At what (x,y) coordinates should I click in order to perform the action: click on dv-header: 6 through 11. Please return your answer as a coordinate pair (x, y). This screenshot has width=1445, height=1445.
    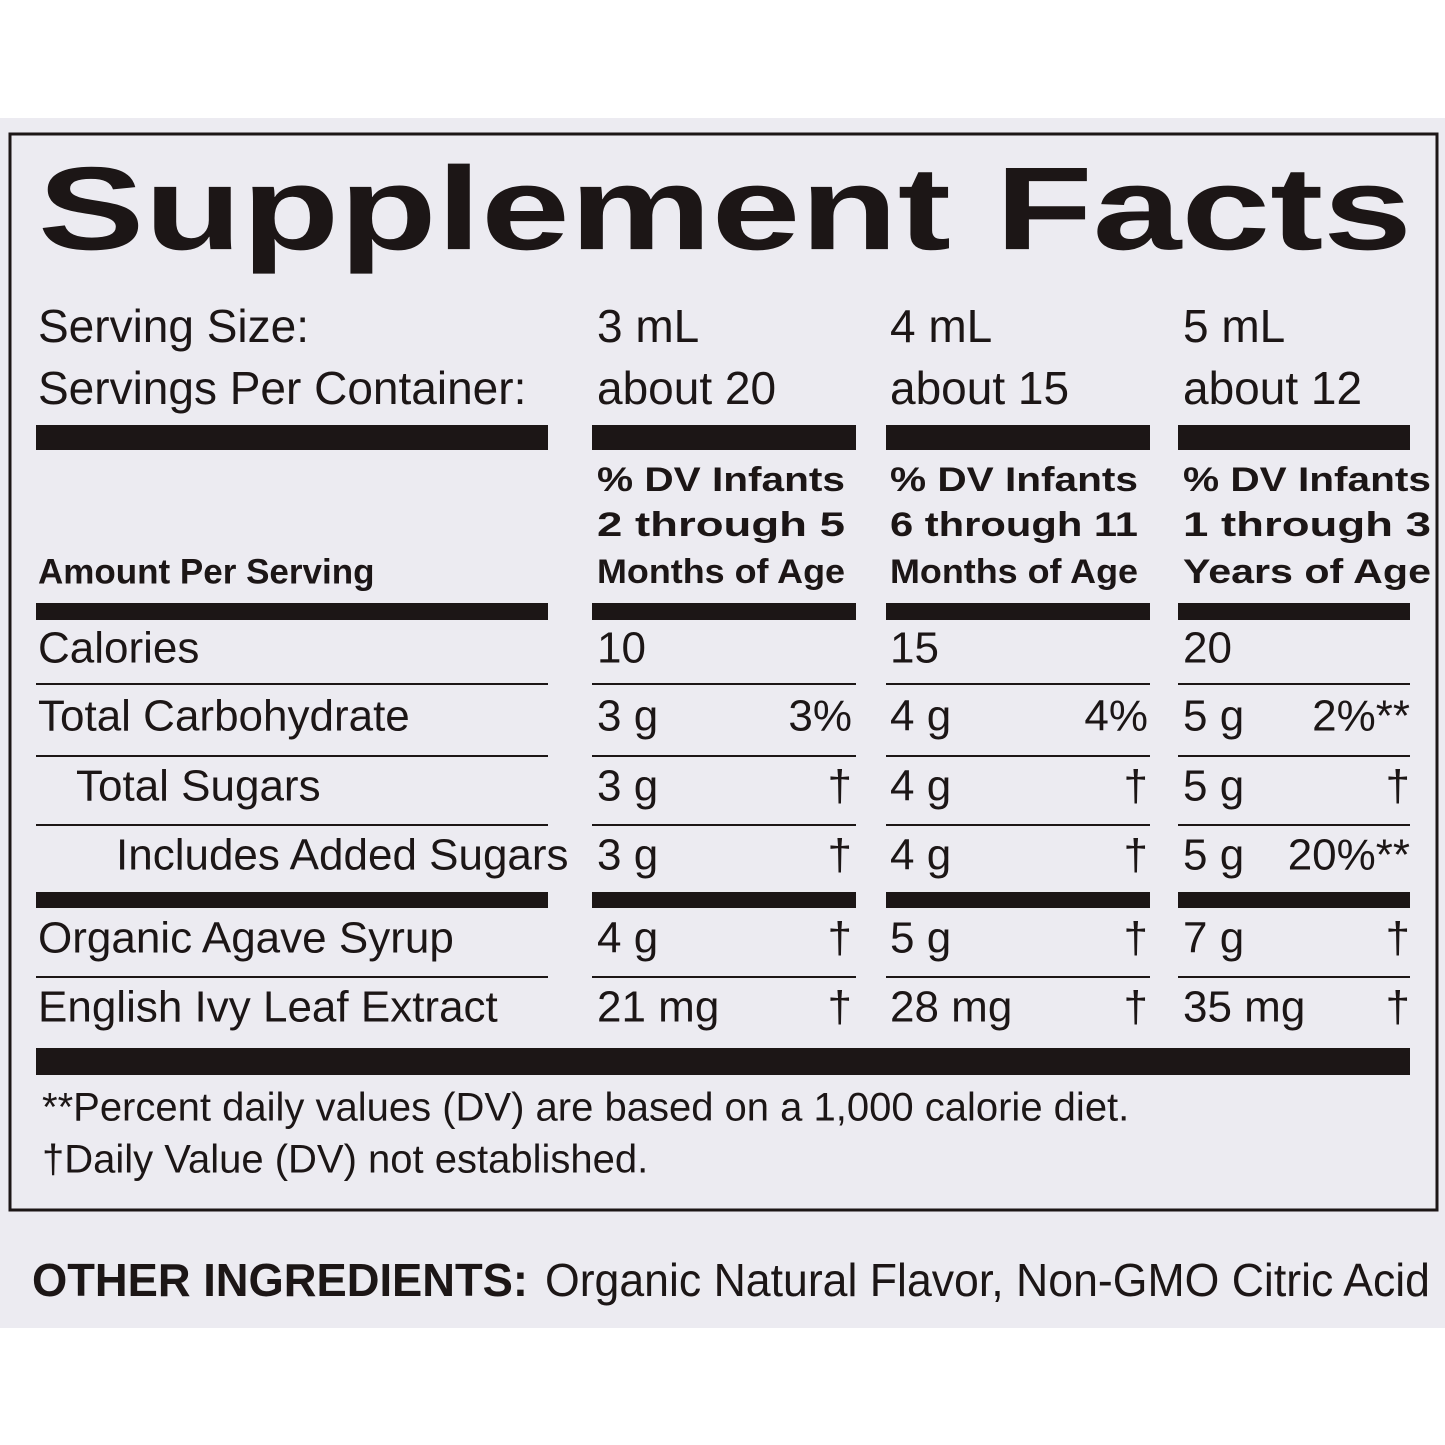
    Looking at the image, I should click on (1014, 525).